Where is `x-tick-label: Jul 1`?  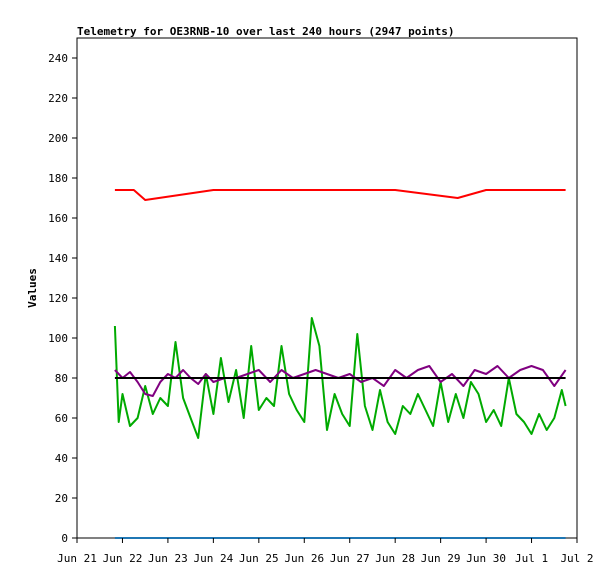 x-tick-label: Jul 1 is located at coordinates (531, 558).